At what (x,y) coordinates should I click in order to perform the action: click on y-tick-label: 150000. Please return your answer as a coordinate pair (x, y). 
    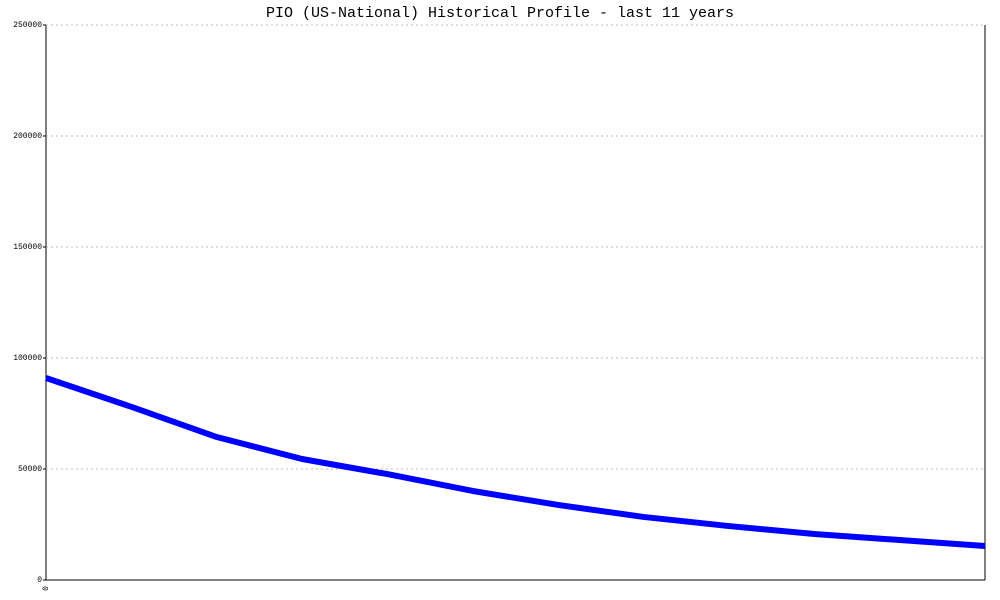
    Looking at the image, I should click on (27, 247).